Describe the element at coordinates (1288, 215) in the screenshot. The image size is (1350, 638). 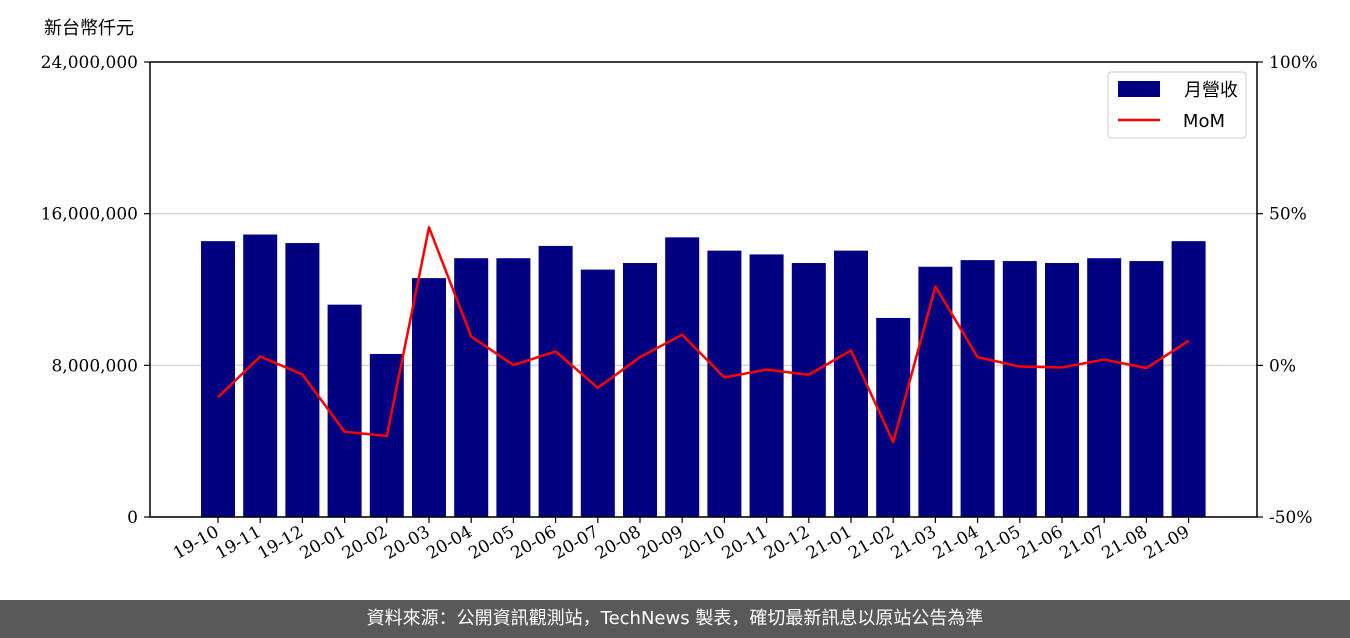
I see `right-tick-label: 50%` at that location.